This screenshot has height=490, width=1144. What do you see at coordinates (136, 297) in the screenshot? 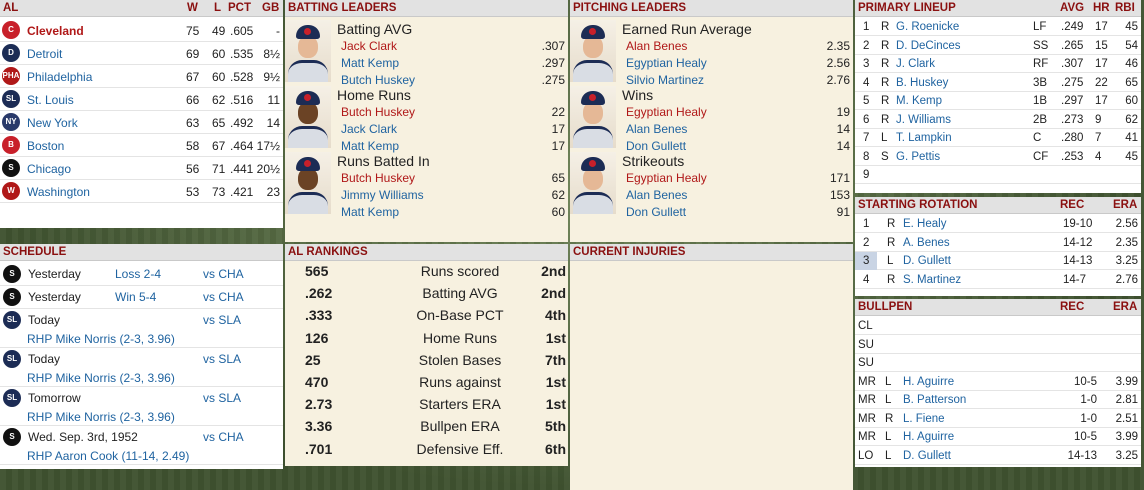
I see `schedule-result-link: Win 5-4` at bounding box center [136, 297].